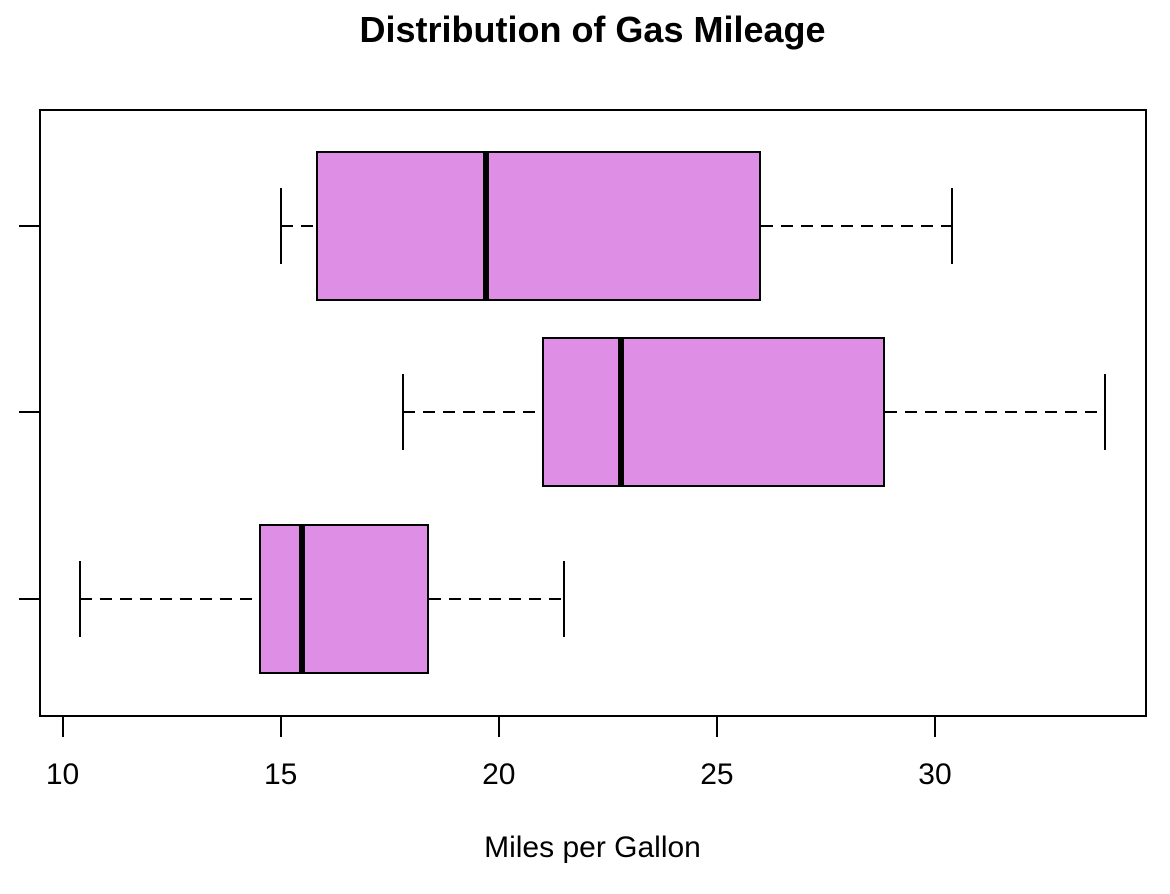 The height and width of the screenshot is (894, 1170). Describe the element at coordinates (592, 847) in the screenshot. I see `x-axis-label: Miles per Gallon` at that location.